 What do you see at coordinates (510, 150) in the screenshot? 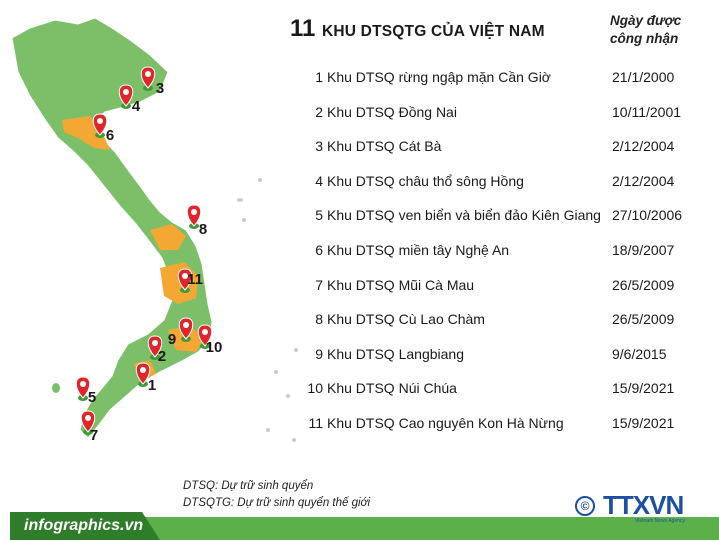
I see `list-item: 3 Khu DTSQ Cát Bà 2/12/2004` at bounding box center [510, 150].